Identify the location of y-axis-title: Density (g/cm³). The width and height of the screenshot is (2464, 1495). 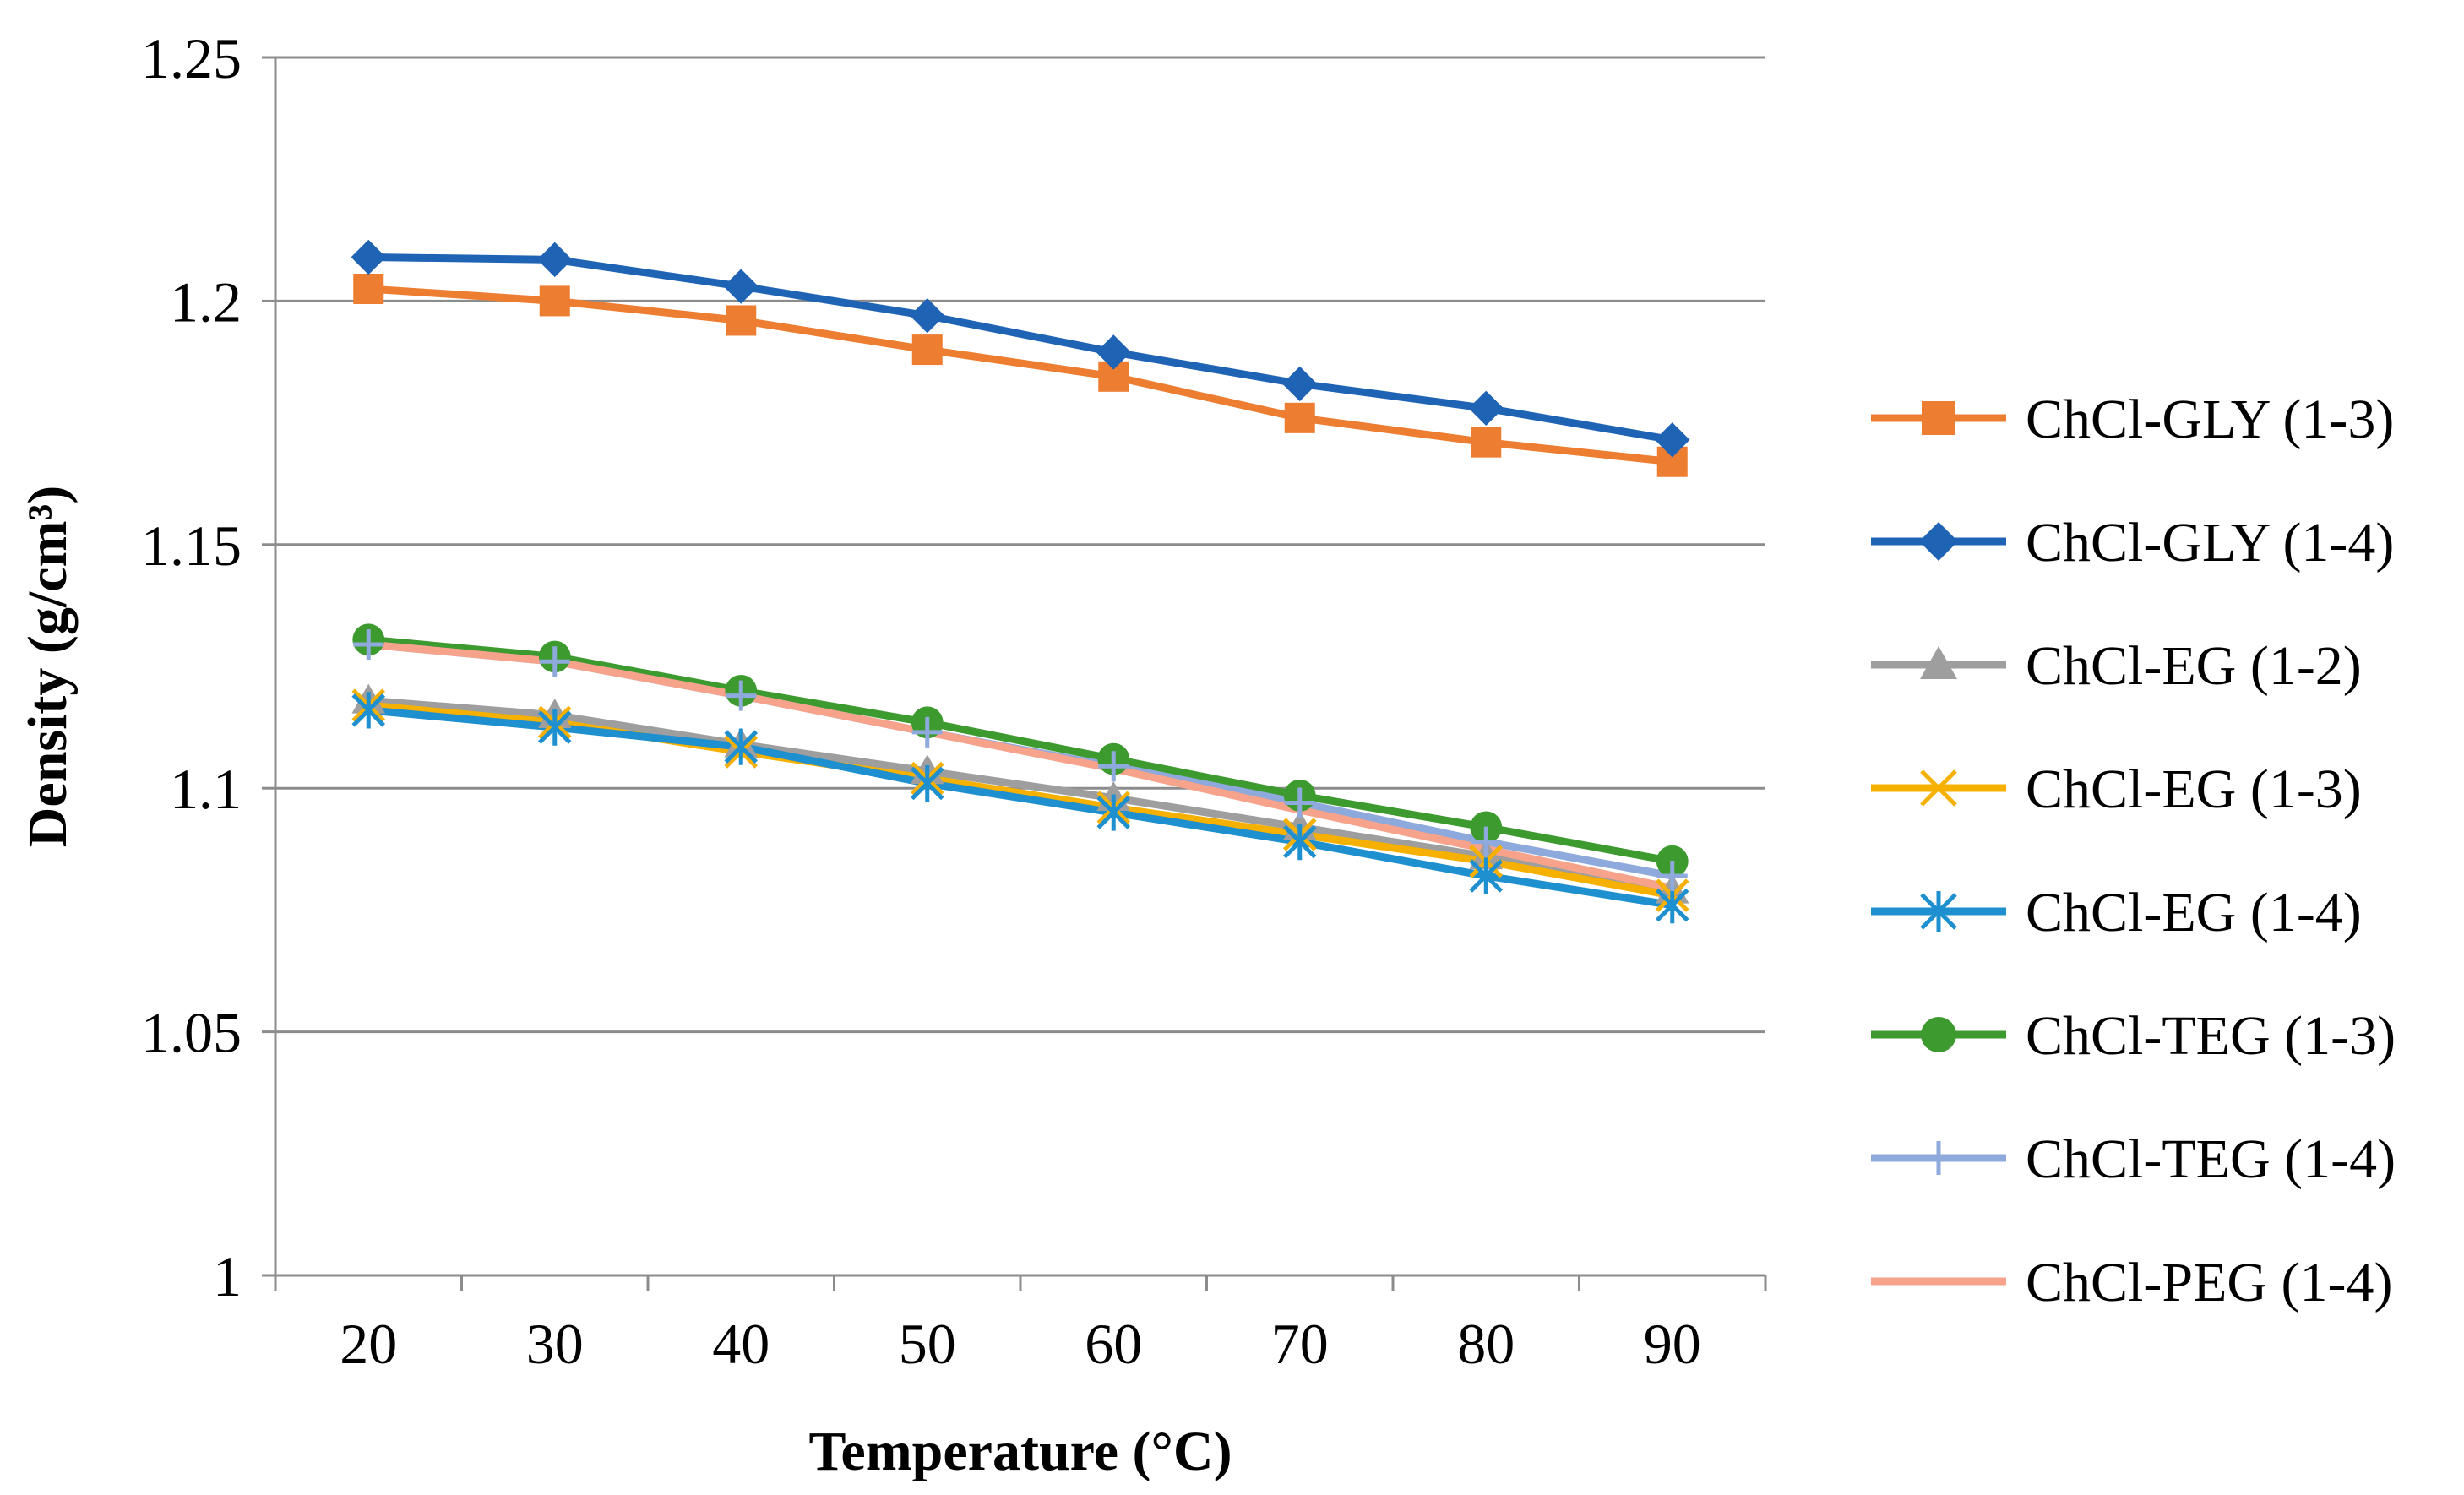
(48, 667).